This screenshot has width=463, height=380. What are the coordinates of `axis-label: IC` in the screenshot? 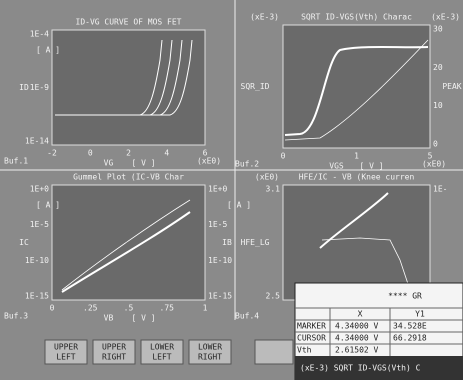 It's located at (24, 242).